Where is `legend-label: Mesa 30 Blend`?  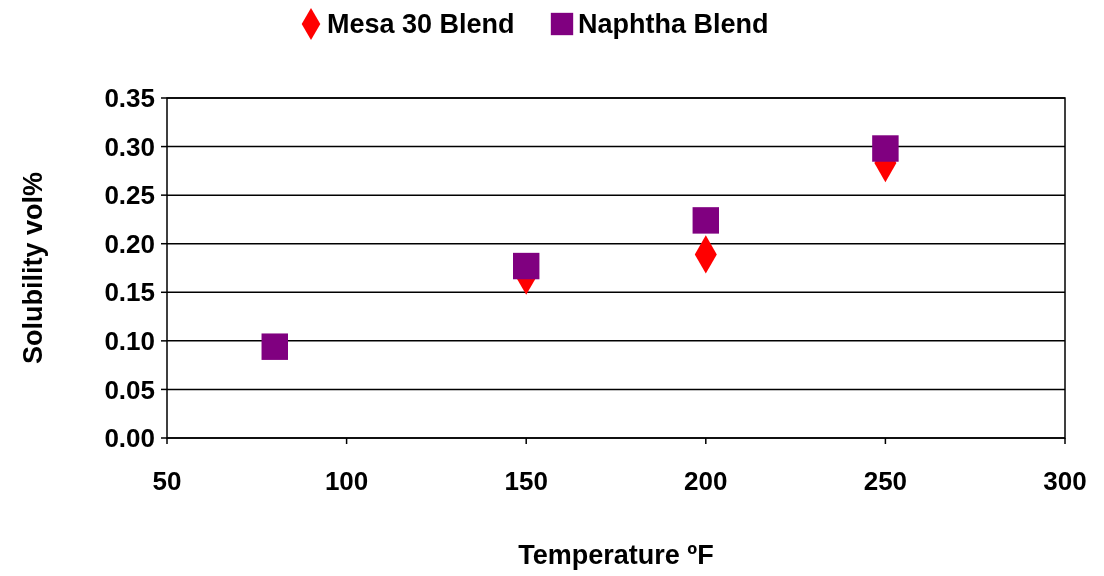
legend-label: Mesa 30 Blend is located at coordinates (421, 24).